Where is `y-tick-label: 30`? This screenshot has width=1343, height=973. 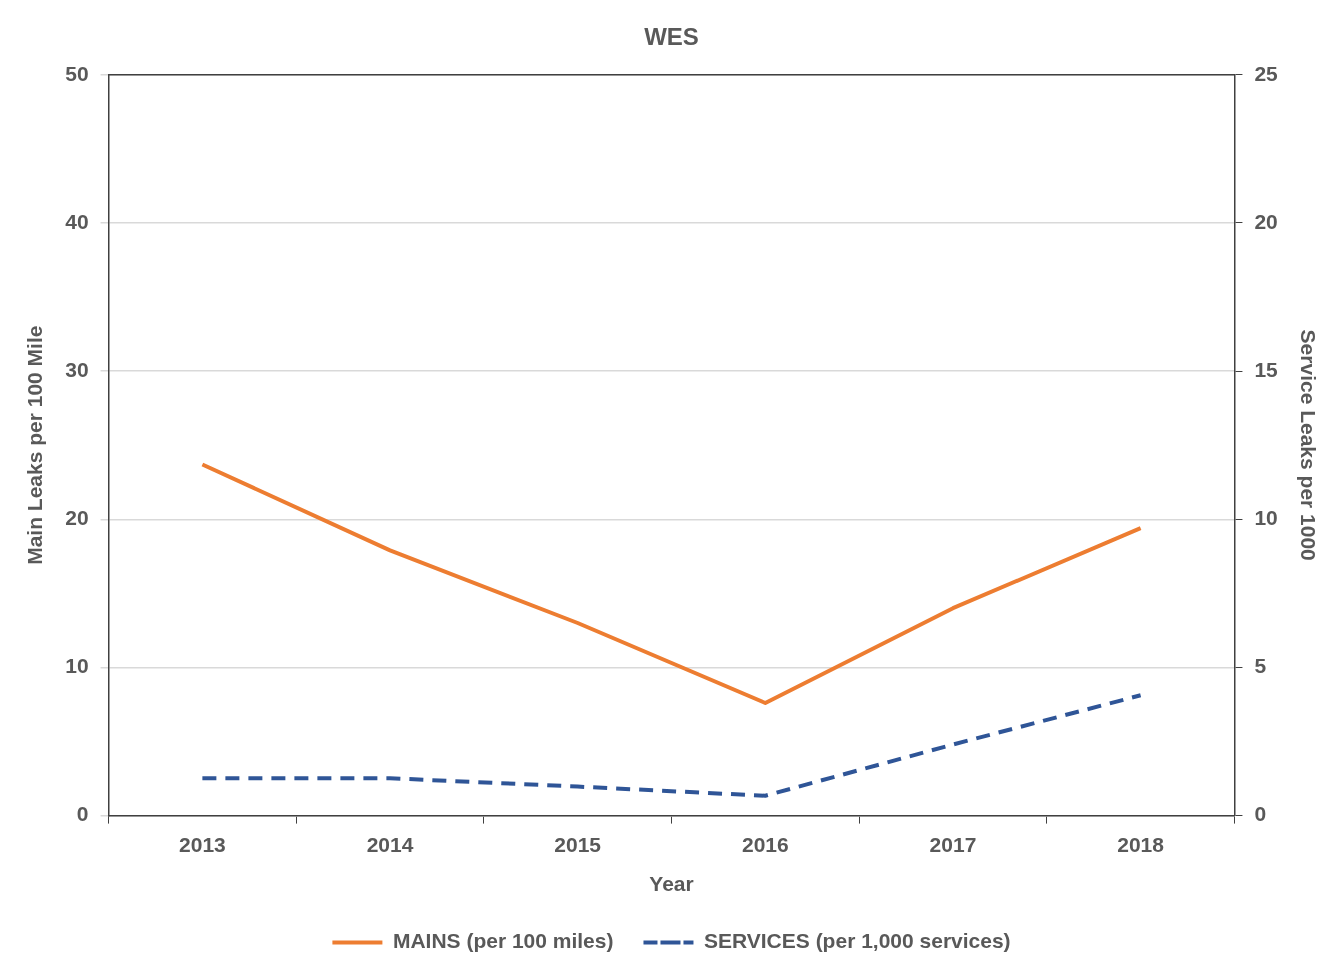
y-tick-label: 30 is located at coordinates (77, 369).